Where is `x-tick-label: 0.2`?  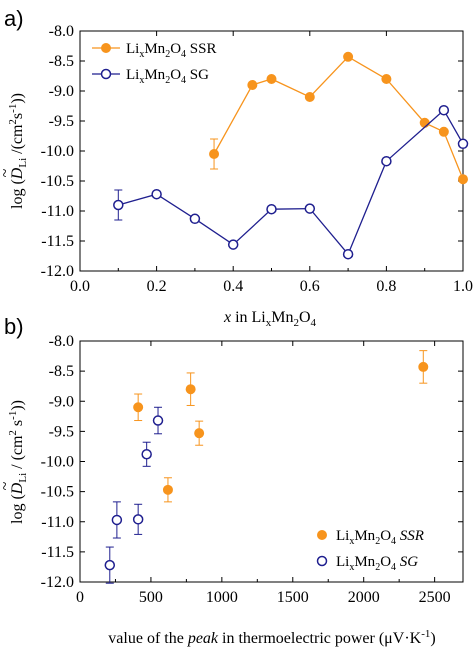
x-tick-label: 0.2 is located at coordinates (157, 286).